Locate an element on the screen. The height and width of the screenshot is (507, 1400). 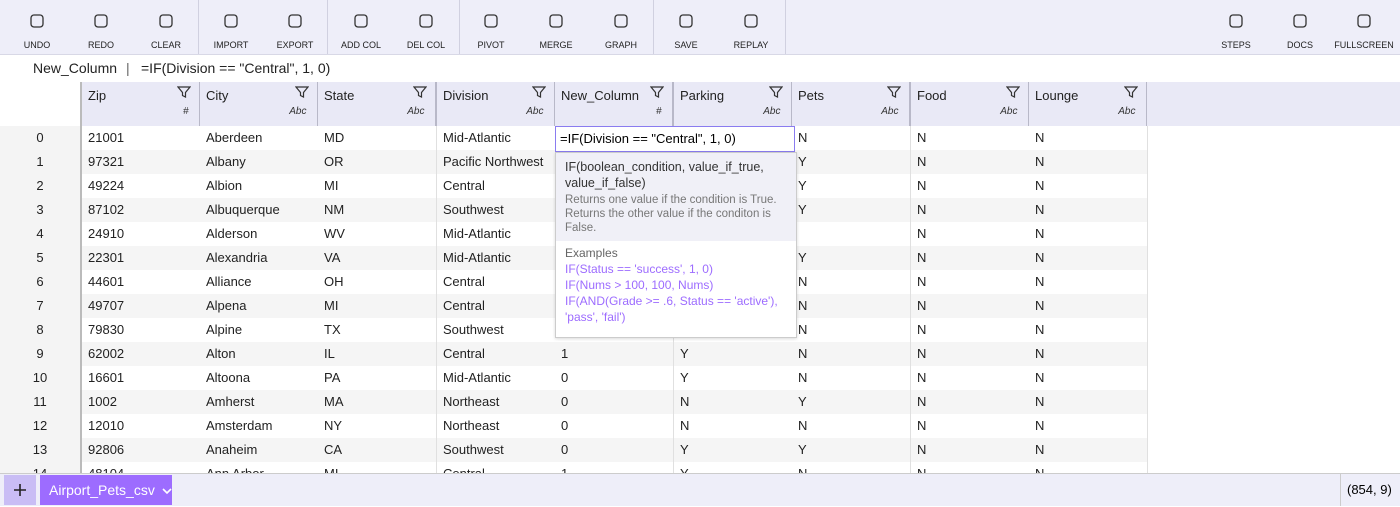
cell: VA is located at coordinates (377, 258).